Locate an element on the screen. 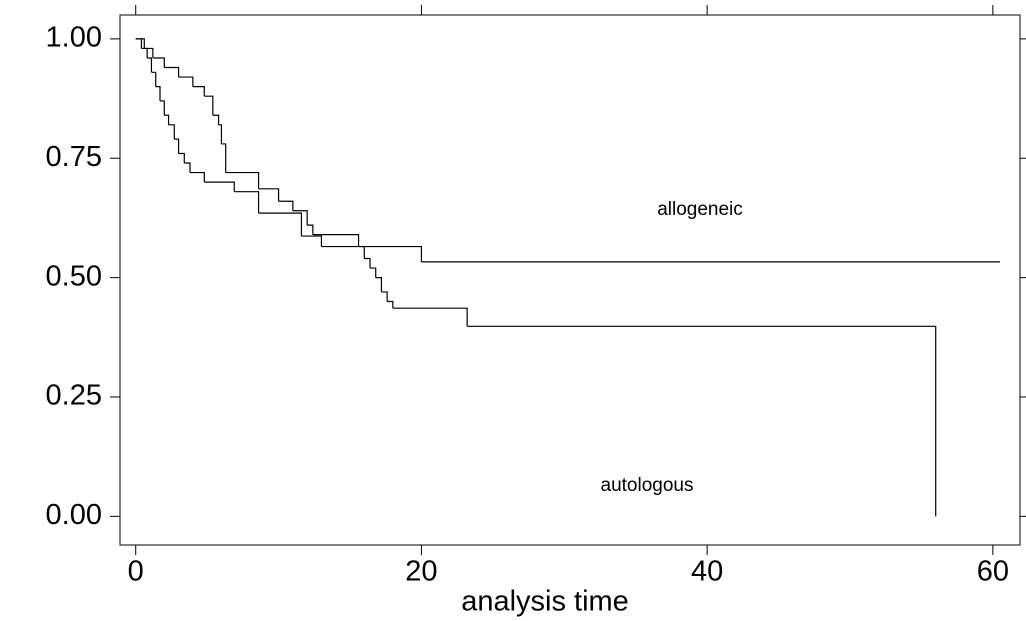 The image size is (1026, 621). x-tick-label: 40 is located at coordinates (707, 572).